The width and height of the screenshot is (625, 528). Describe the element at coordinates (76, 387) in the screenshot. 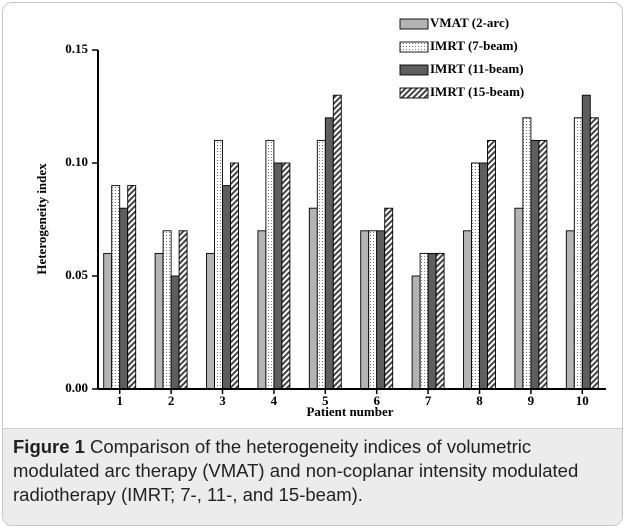

I see `y-tick-label: 0.00` at that location.